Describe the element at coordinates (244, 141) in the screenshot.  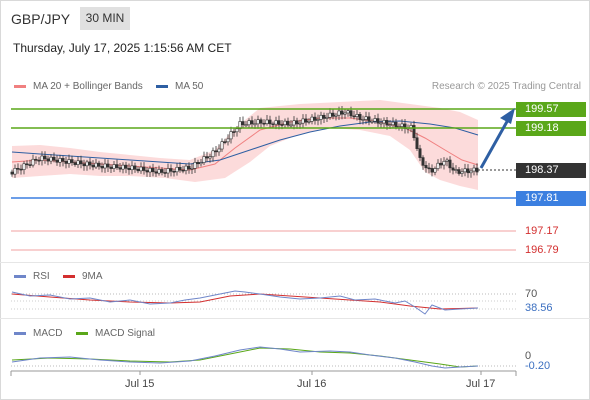
I see `candlestick-series` at that location.